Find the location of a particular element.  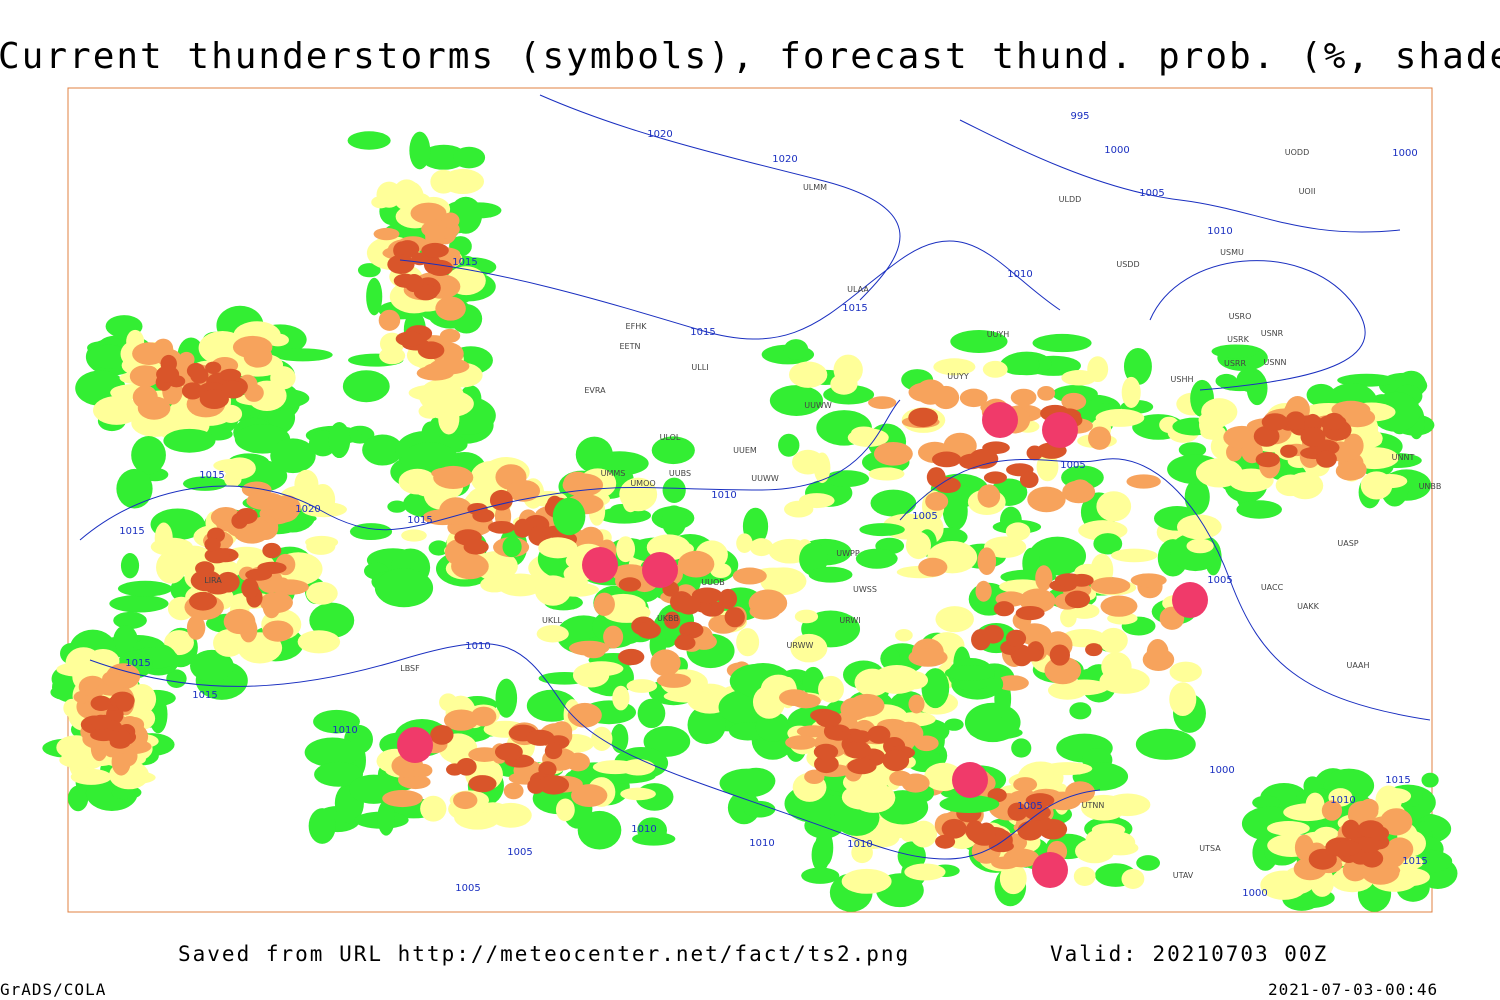

isobar-label: 1000 is located at coordinates (1404, 153).